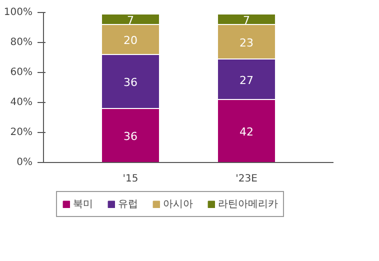  What do you see at coordinates (82, 204) in the screenshot?
I see `legend-label: 북미` at bounding box center [82, 204].